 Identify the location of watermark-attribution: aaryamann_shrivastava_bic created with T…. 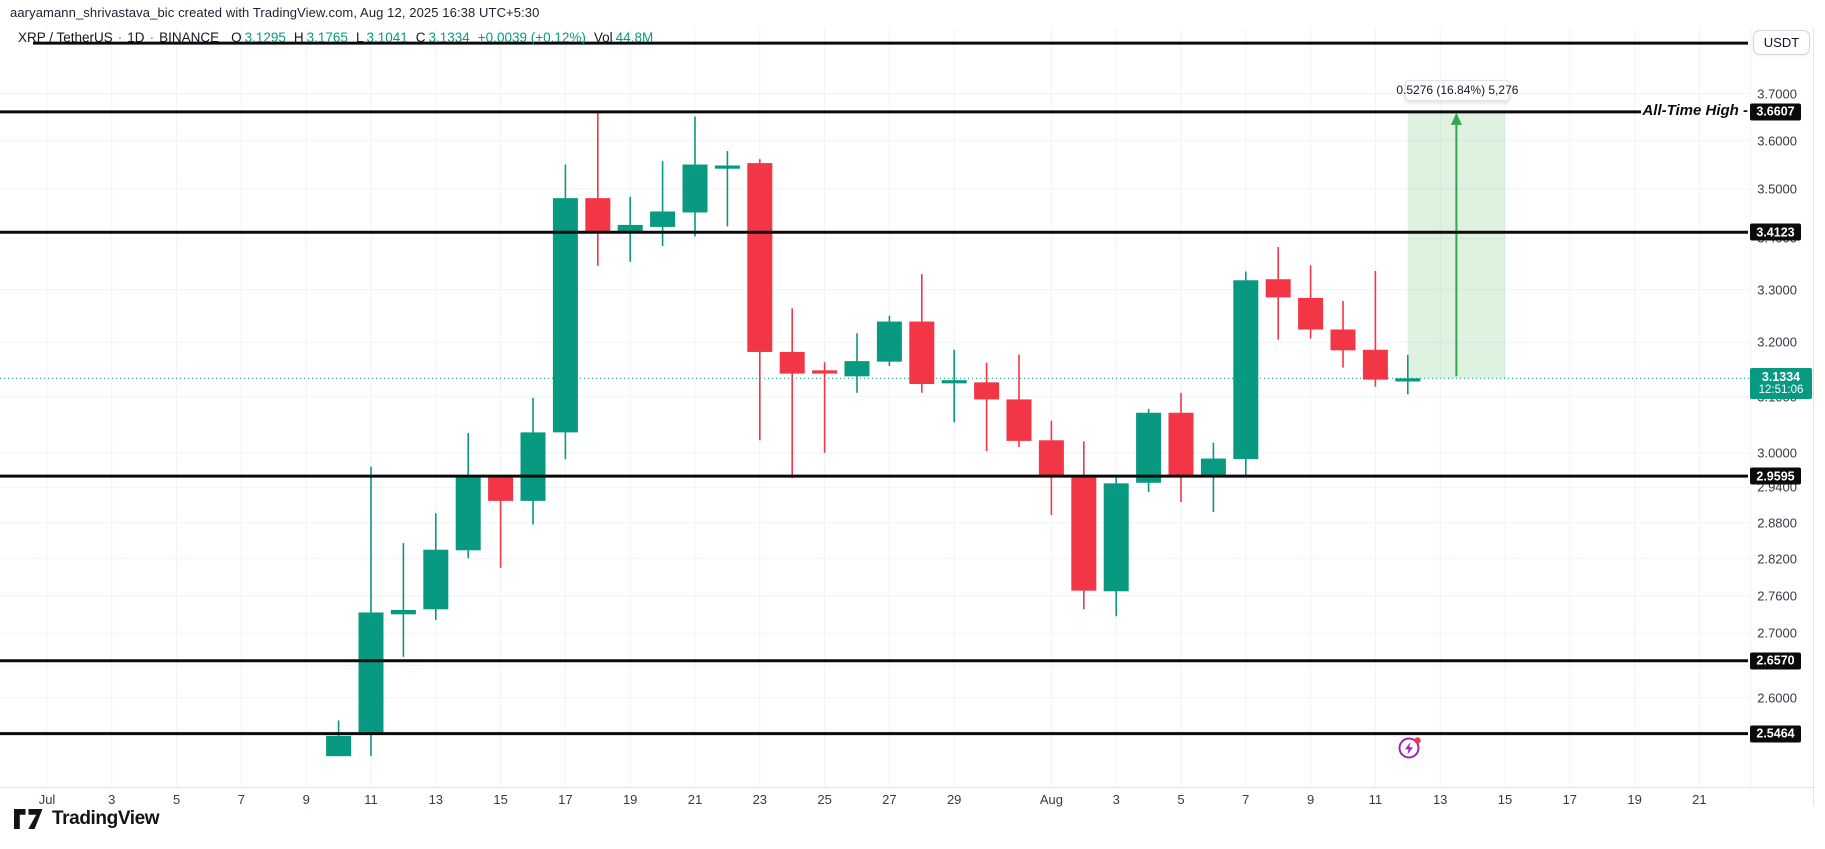
(275, 12).